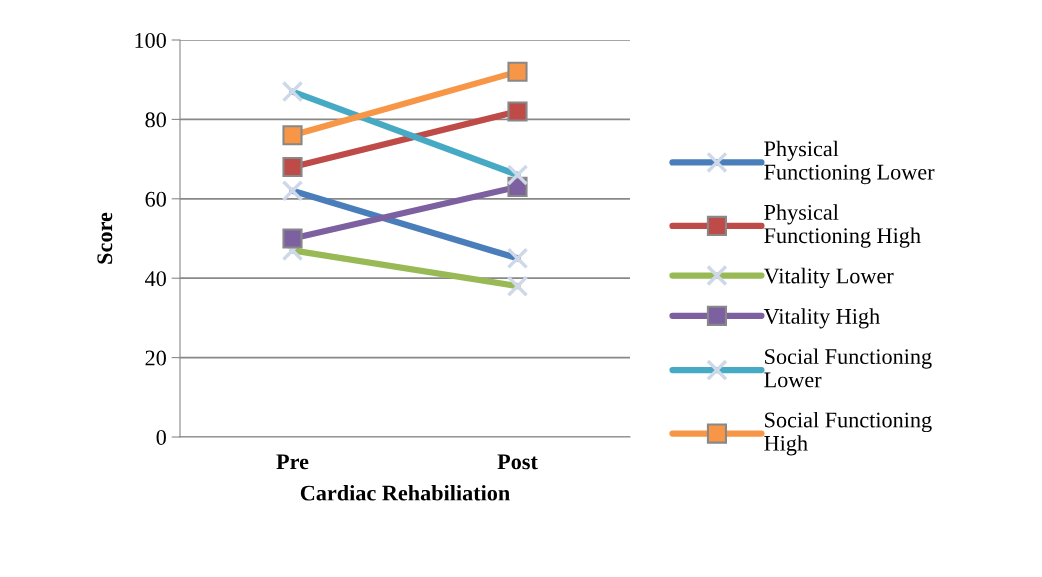  I want to click on y-tick-label: 20, so click(155, 358).